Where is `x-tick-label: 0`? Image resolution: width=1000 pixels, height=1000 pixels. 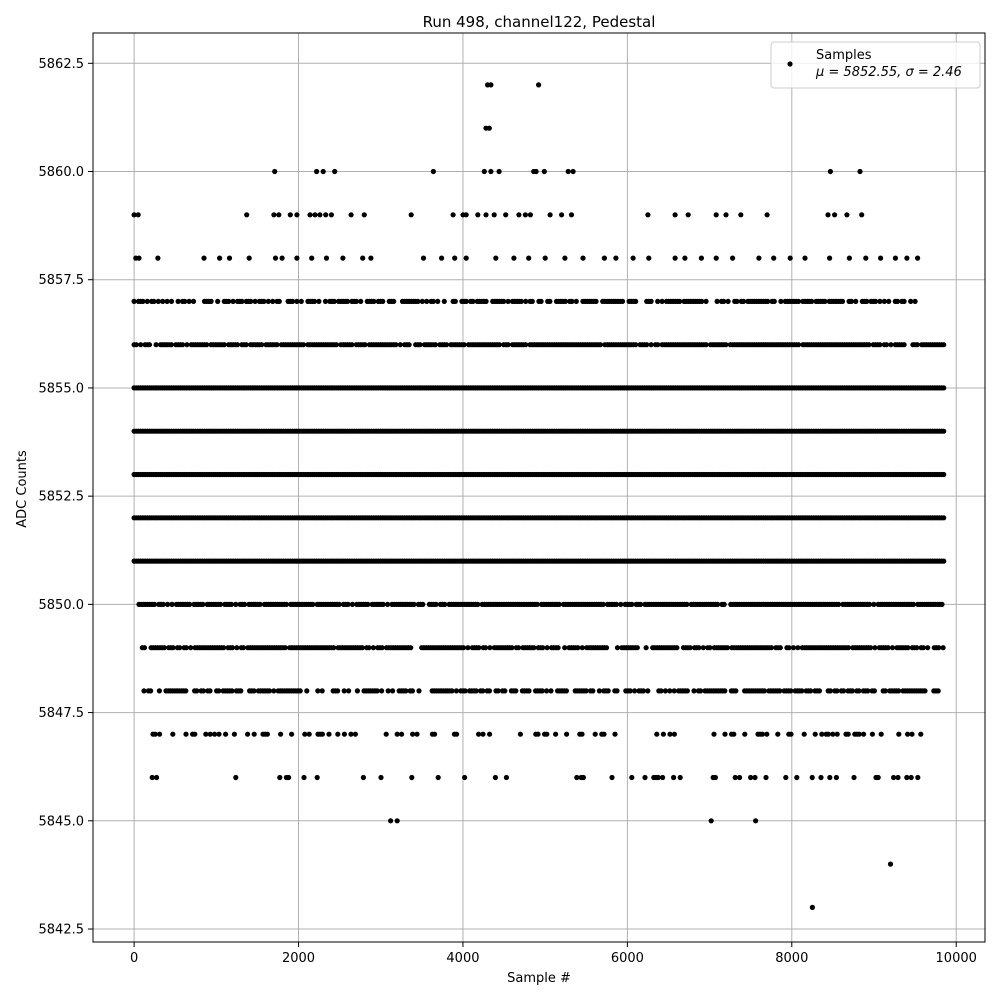 x-tick-label: 0 is located at coordinates (134, 958).